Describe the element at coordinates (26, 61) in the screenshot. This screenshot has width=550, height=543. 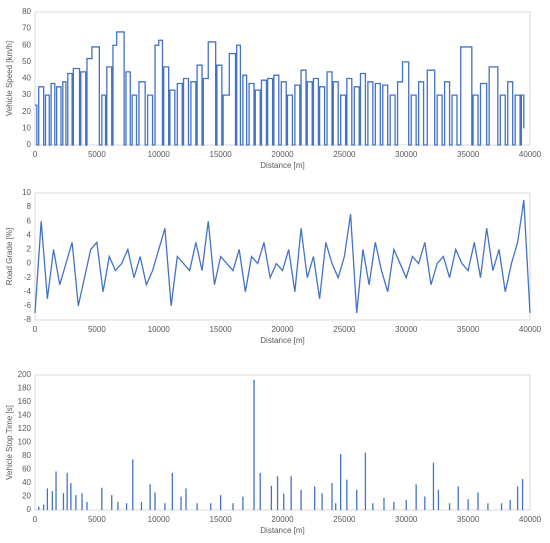
I see `y-tick-label: 50` at that location.